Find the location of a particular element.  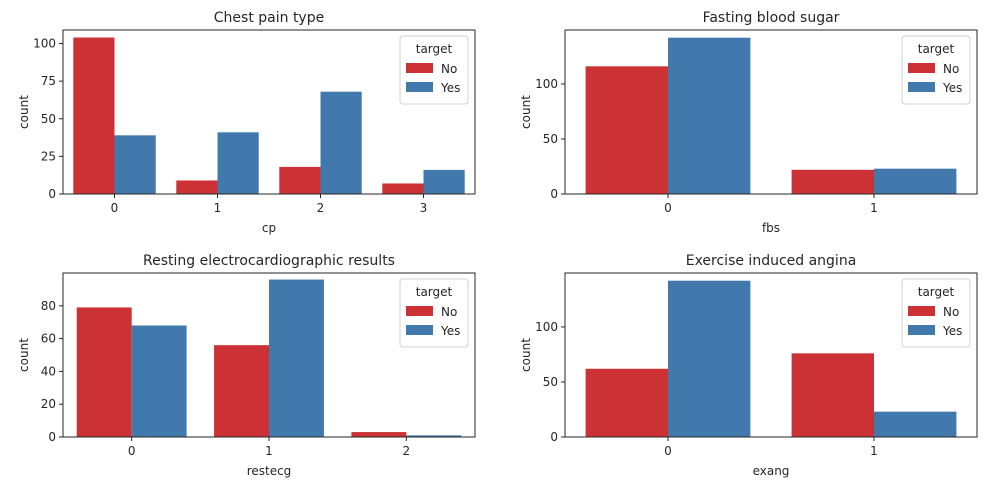

y-tick-label: 40 is located at coordinates (48, 371).